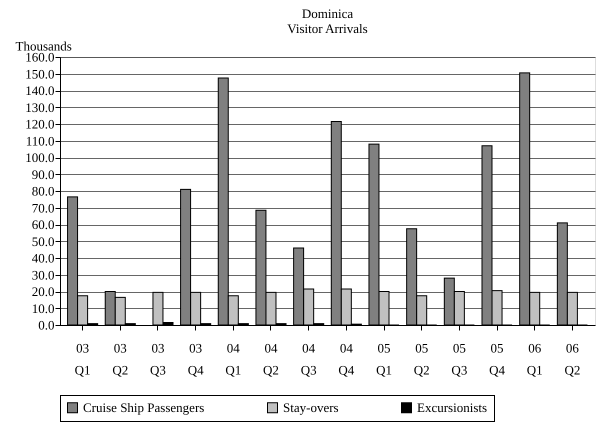 This screenshot has height=440, width=613. Describe the element at coordinates (82, 359) in the screenshot. I see `x-tick-label: 03 Q1` at that location.